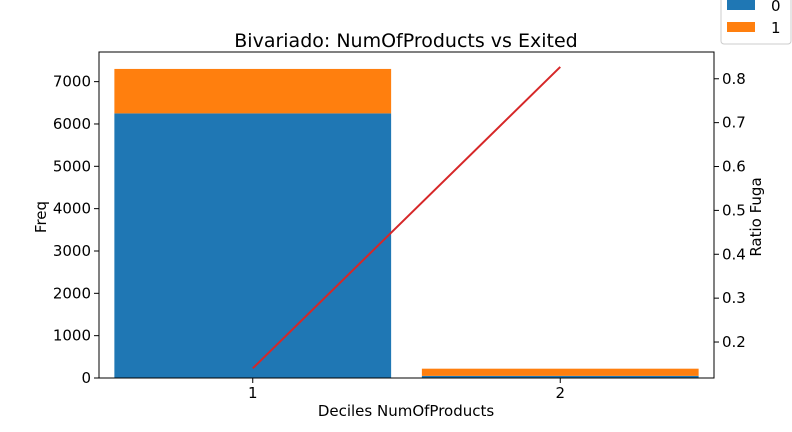  Describe the element at coordinates (76, 230) in the screenshot. I see `y-axis-left: 0 1000 2000 3000 4000 5000 6000 7000` at that location.